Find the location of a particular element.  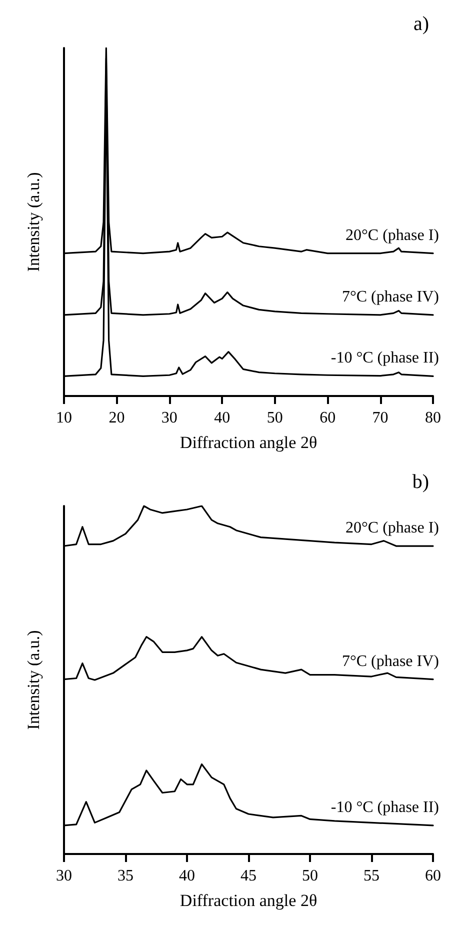

x-tick-label: 80 is located at coordinates (433, 418).